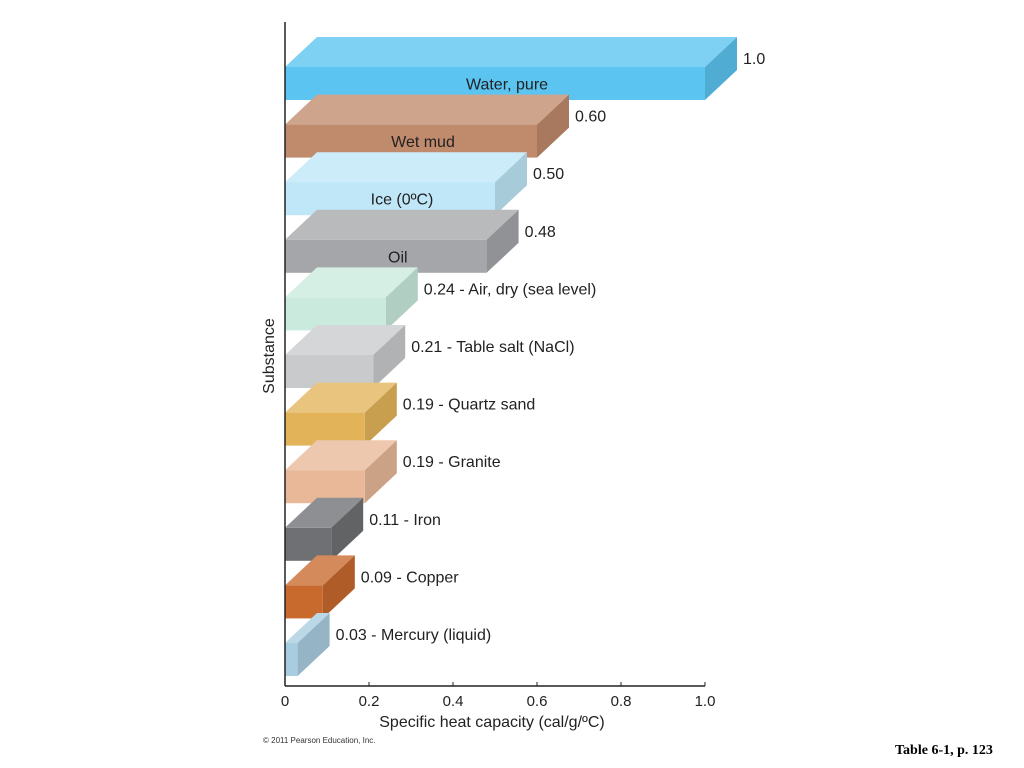  I want to click on x-tick-label: 0, so click(285, 701).